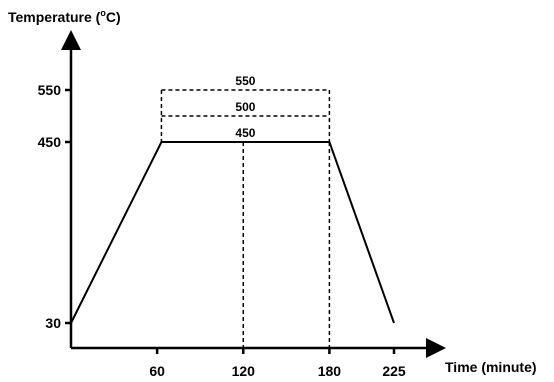 The height and width of the screenshot is (382, 554). Describe the element at coordinates (491, 367) in the screenshot. I see `x-axis-title: Time (minute)` at that location.